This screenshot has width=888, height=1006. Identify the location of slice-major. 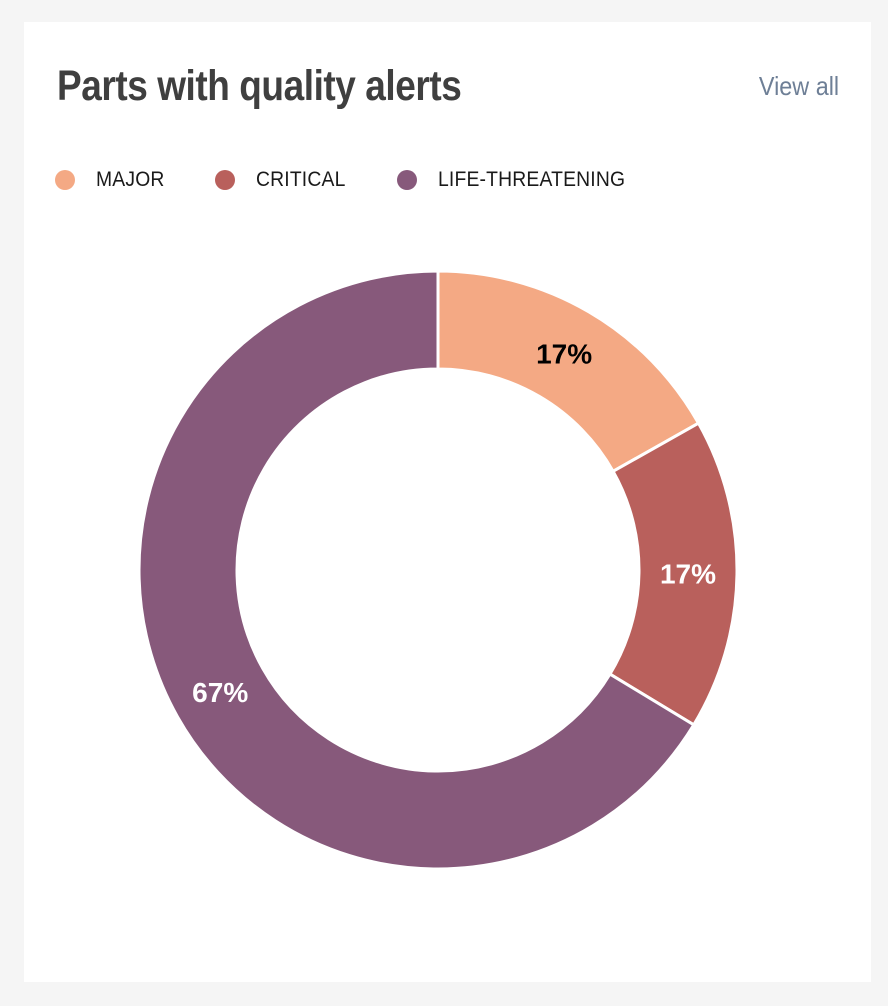
(568, 371).